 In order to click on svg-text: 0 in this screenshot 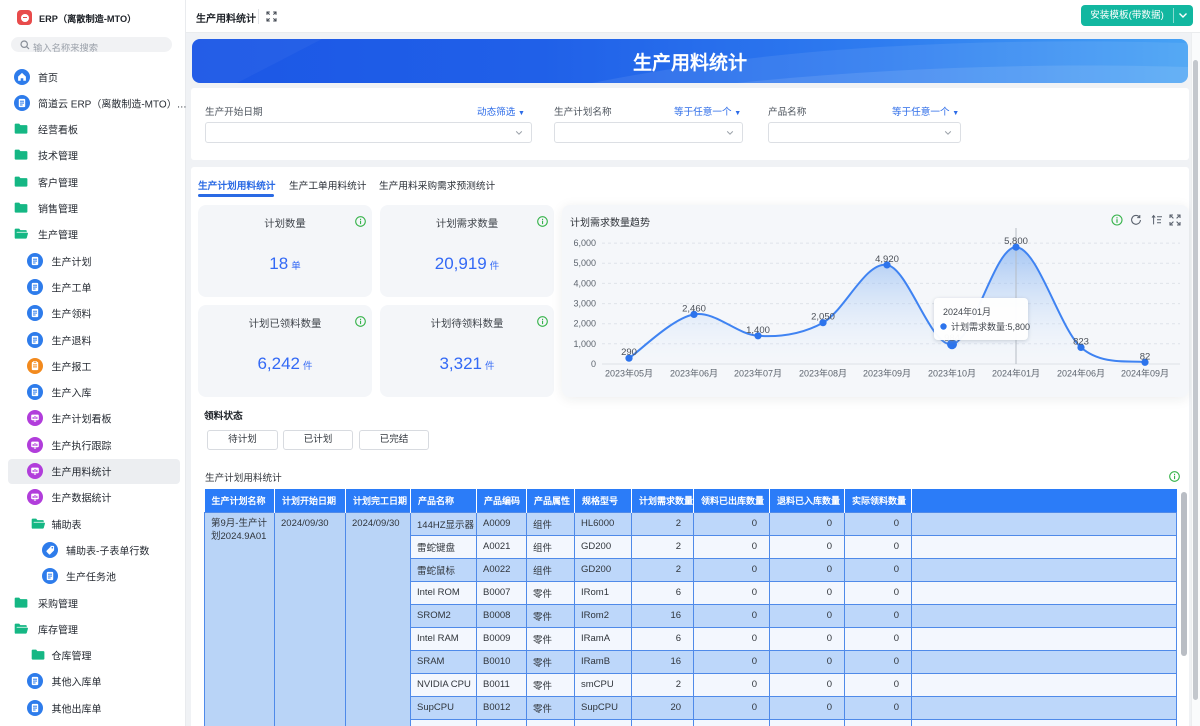, I will do `click(593, 364)`.